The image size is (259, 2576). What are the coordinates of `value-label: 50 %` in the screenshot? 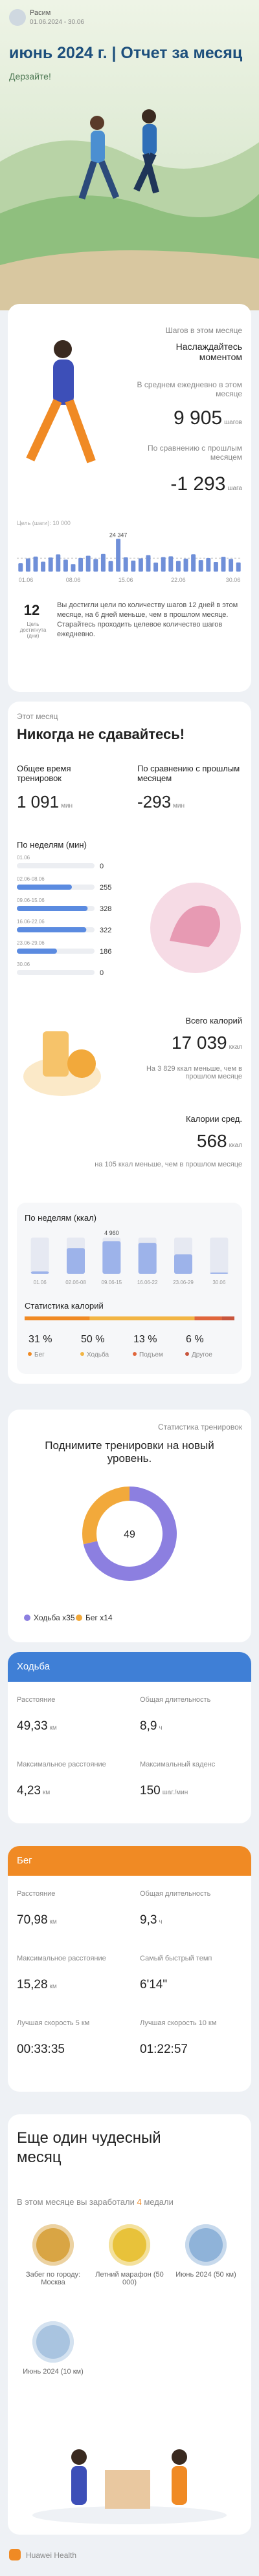 It's located at (92, 1339).